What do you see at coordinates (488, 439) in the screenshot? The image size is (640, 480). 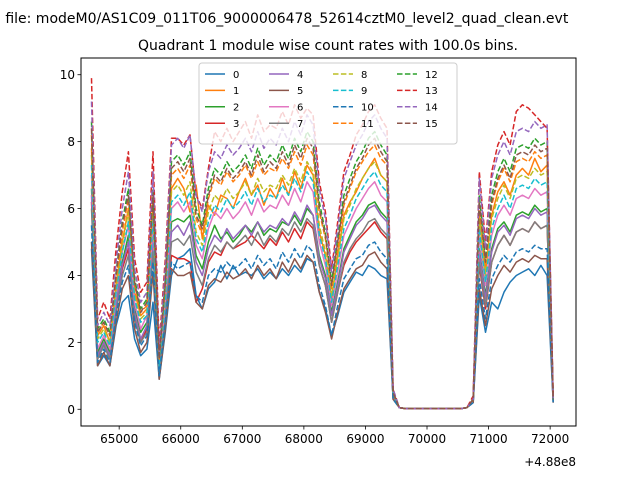 I see `x-tick-label: 71000` at bounding box center [488, 439].